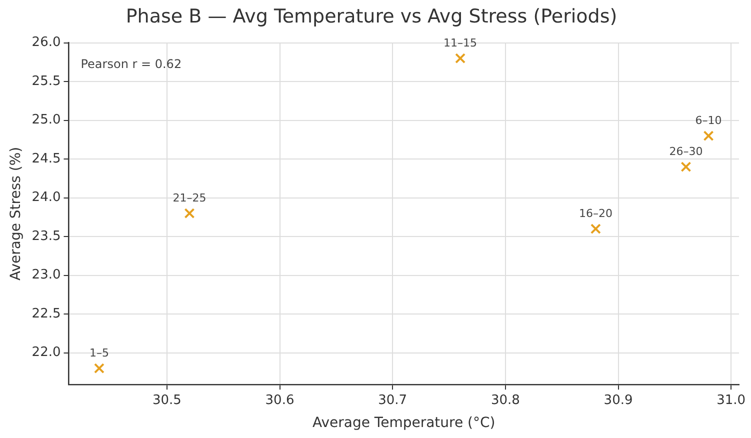 The image size is (751, 438). I want to click on y-tick-label: 26.0, so click(46, 42).